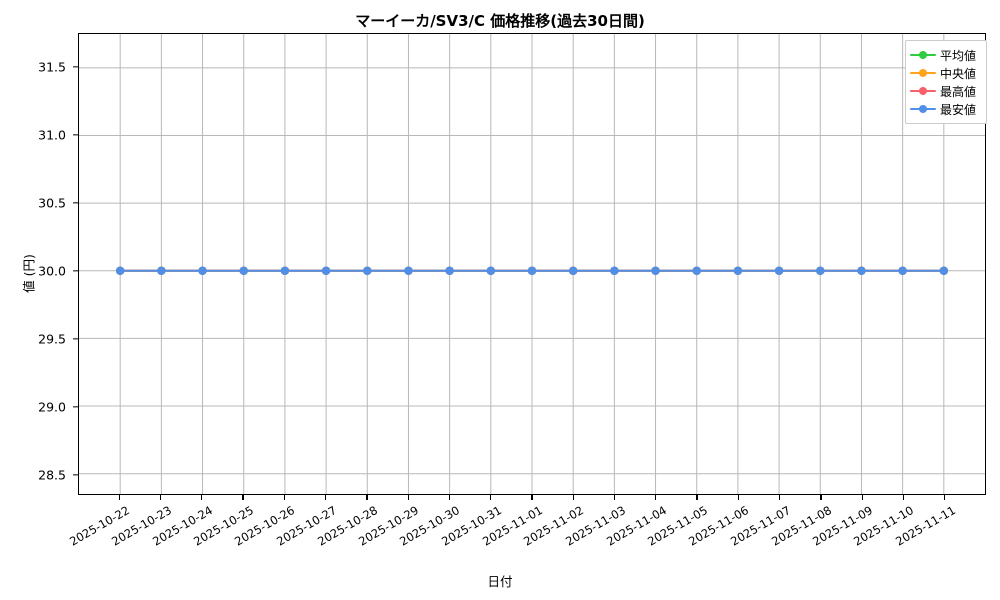 This screenshot has height=600, width=1000. I want to click on legend-item: 中央値, so click(945, 73).